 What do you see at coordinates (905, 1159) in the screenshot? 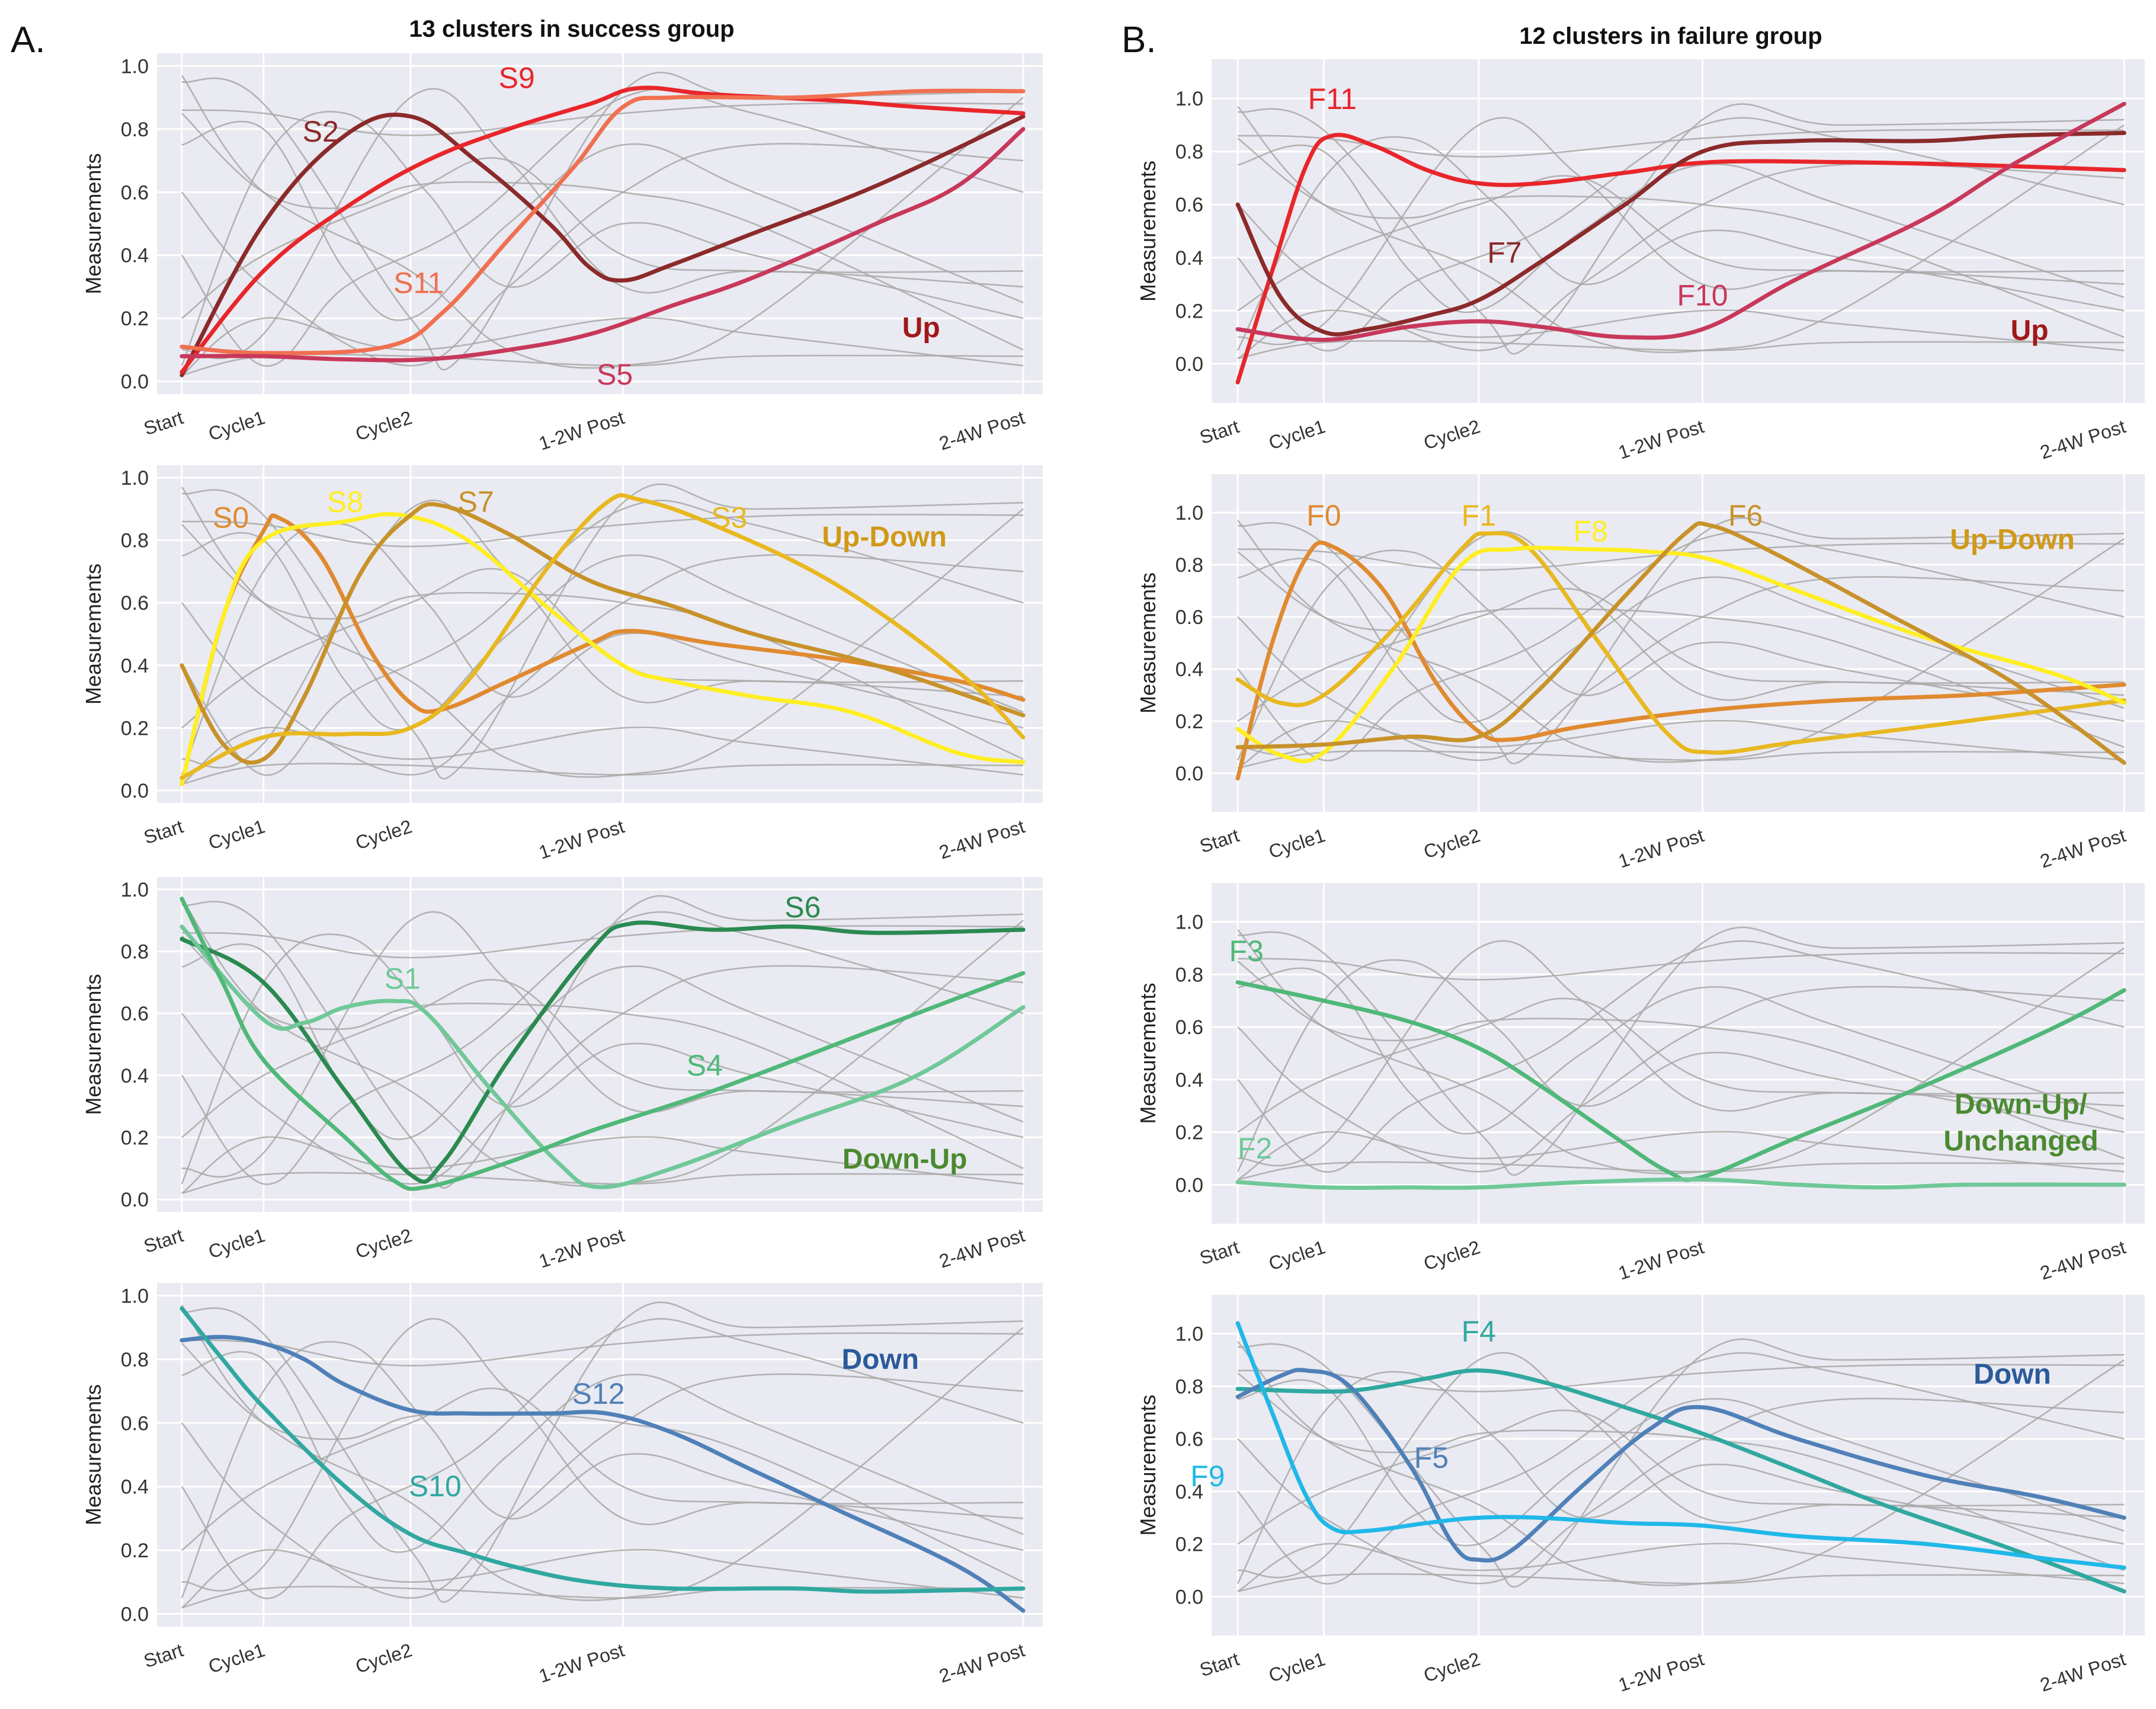
I see `group-label: Down-Up` at bounding box center [905, 1159].